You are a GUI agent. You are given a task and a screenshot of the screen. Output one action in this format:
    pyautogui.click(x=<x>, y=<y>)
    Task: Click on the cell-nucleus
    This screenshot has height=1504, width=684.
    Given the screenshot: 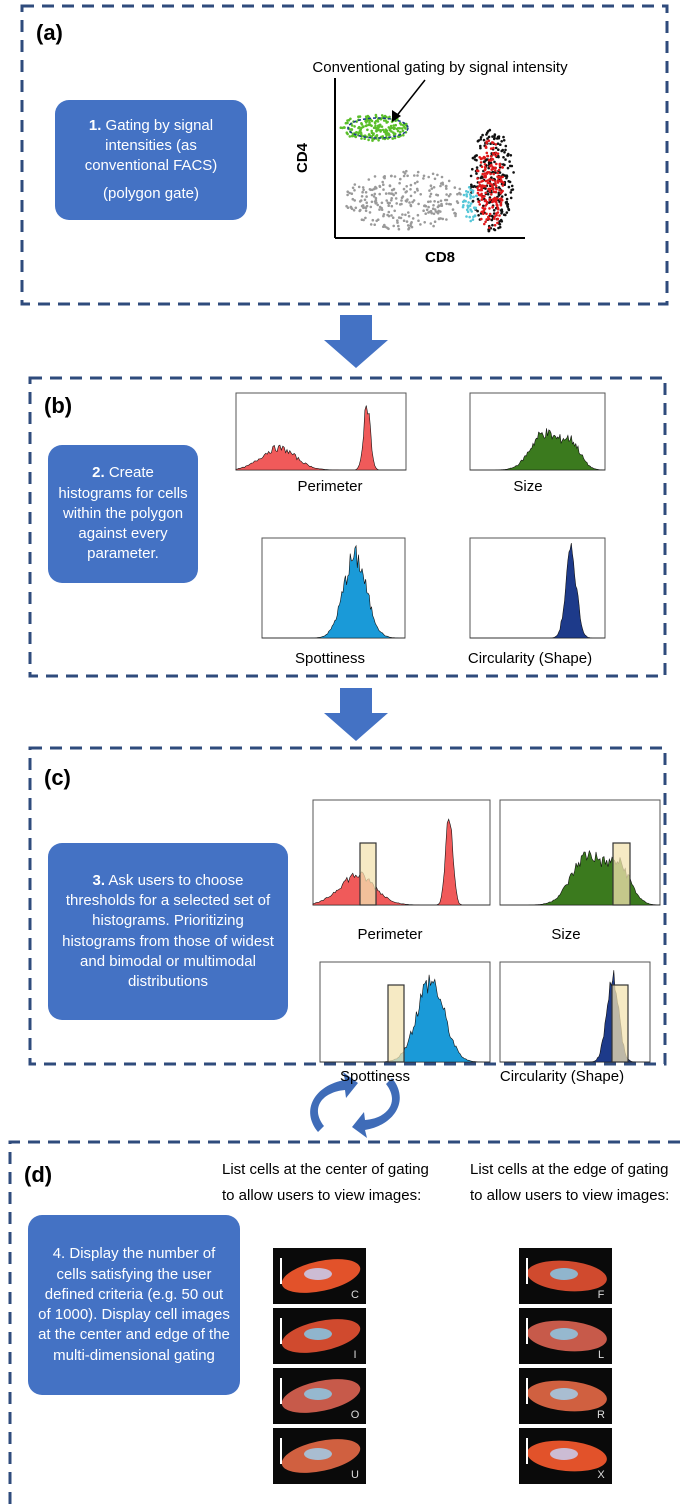 What is the action you would take?
    pyautogui.click(x=564, y=1274)
    